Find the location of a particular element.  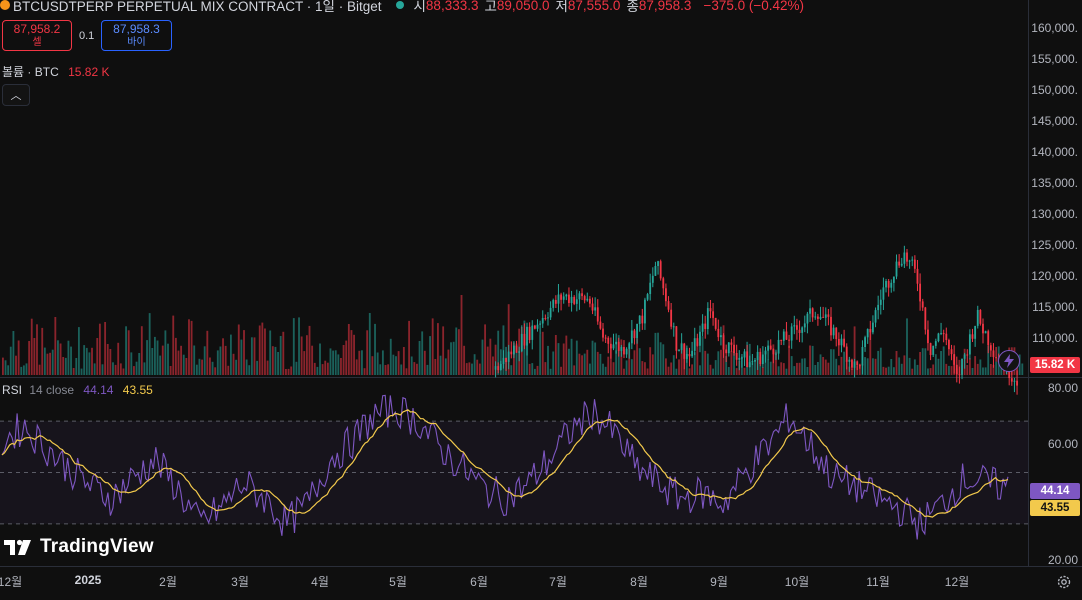

time-axis-label: 5월 is located at coordinates (398, 582).